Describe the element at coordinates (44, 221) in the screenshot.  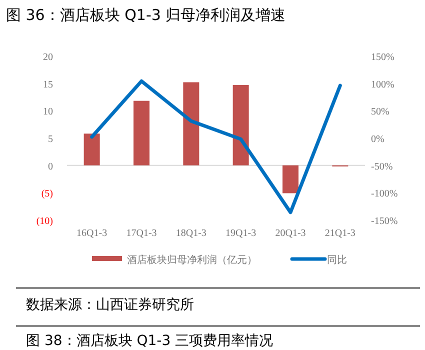
I see `y-tick-label: (10)` at that location.